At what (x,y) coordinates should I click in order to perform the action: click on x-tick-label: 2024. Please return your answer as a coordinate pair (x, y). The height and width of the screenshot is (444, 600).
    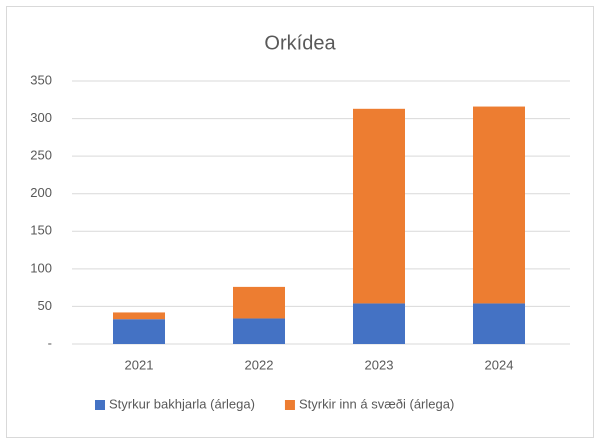
    Looking at the image, I should click on (499, 364).